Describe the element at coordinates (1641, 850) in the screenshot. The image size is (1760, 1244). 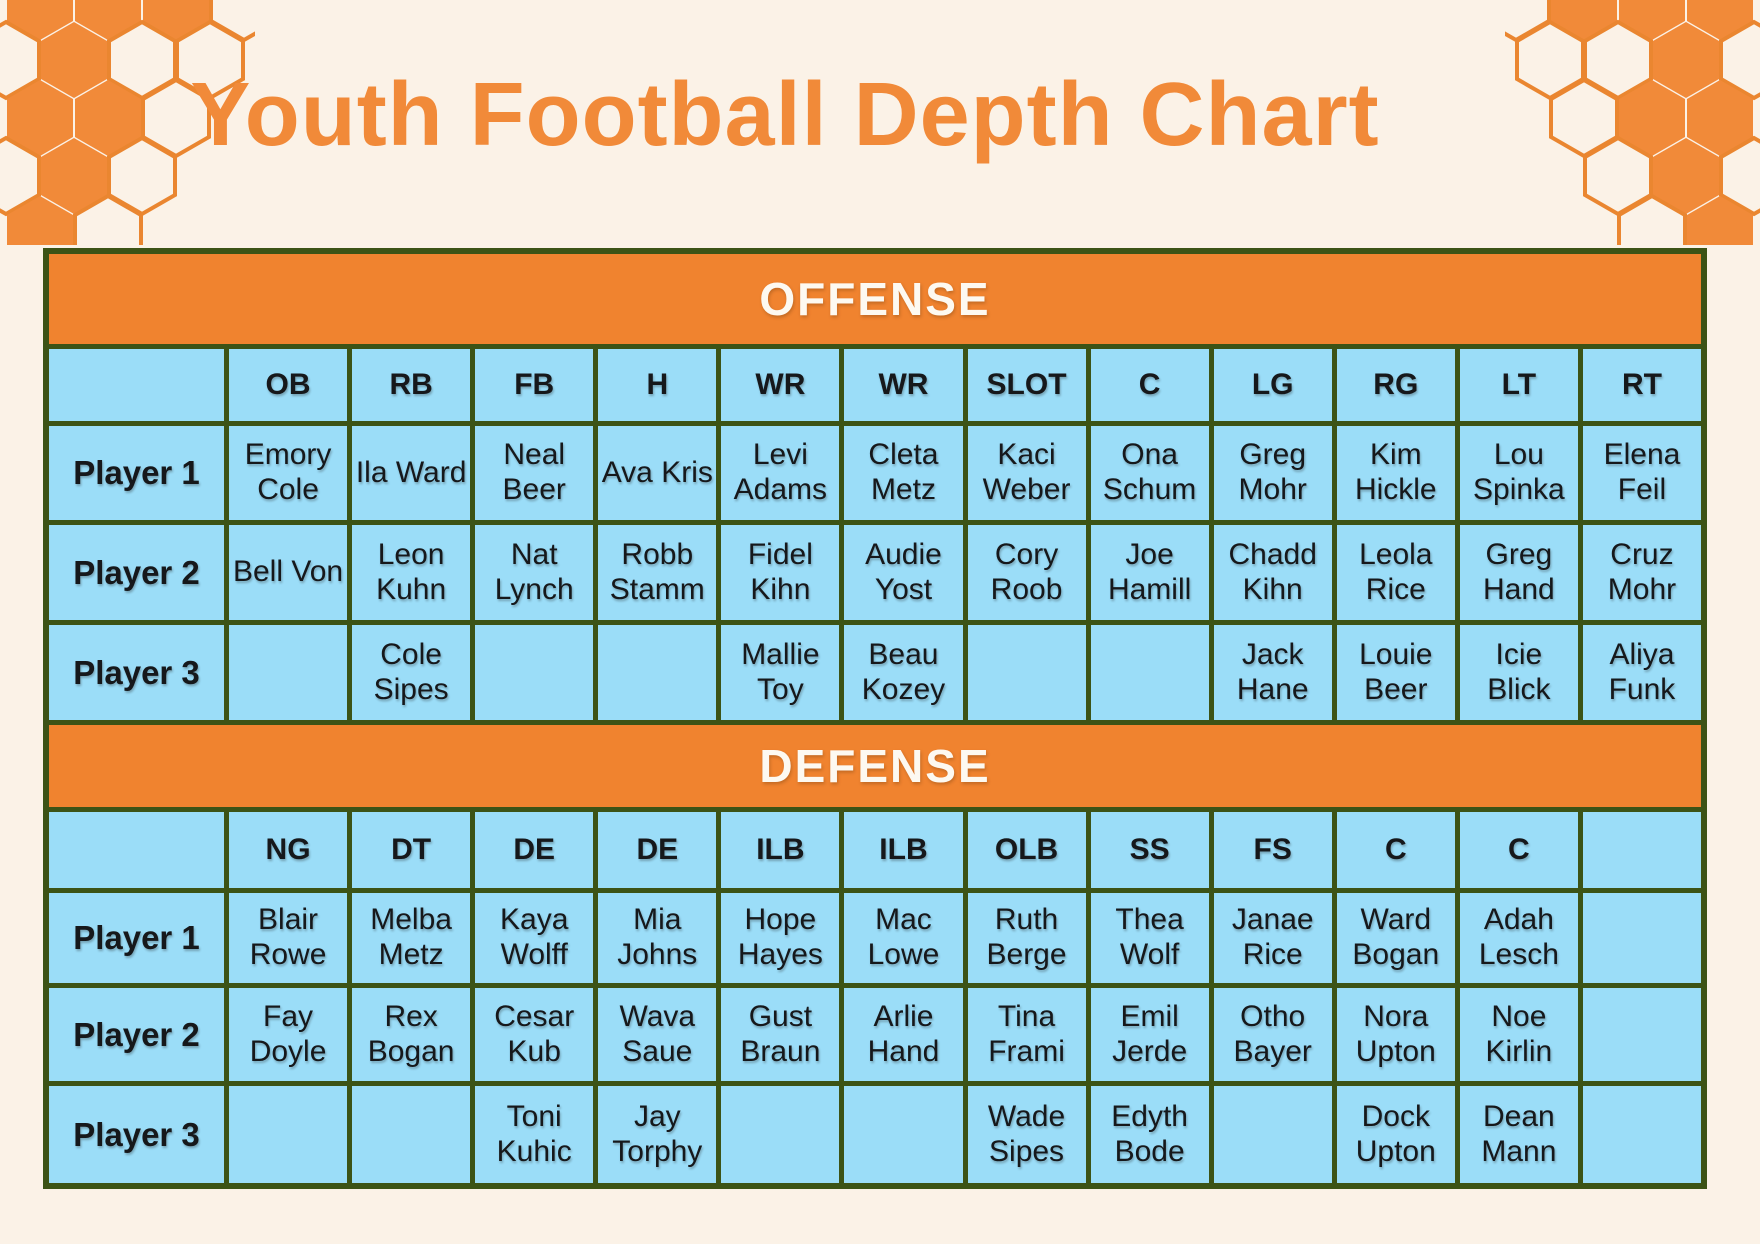
I see `defense-position-header` at that location.